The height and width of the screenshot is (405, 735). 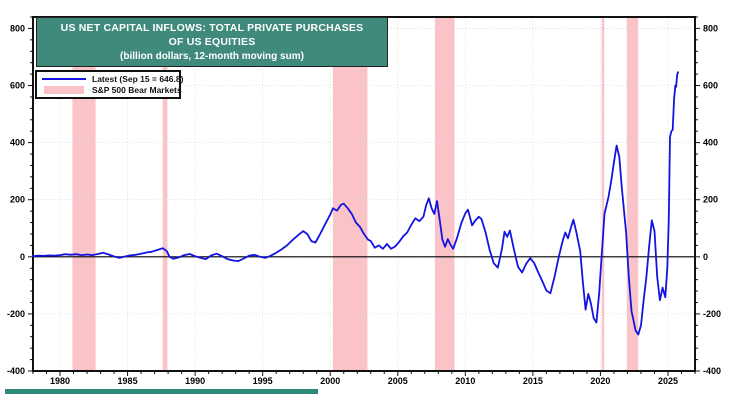 I want to click on y-tick-label-right: 600, so click(x=710, y=86).